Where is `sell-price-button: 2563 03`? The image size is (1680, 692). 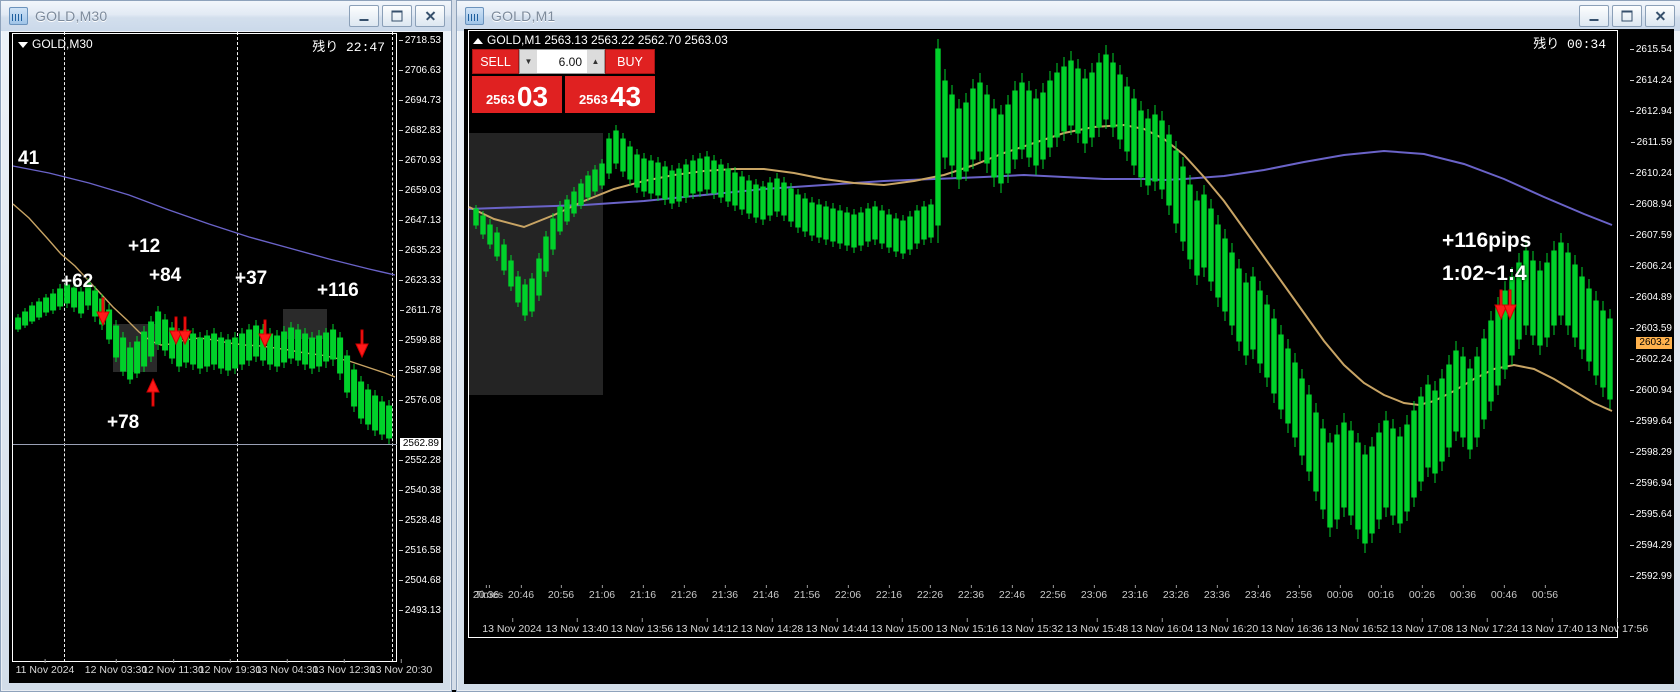
sell-price-button: 2563 03 is located at coordinates (517, 94).